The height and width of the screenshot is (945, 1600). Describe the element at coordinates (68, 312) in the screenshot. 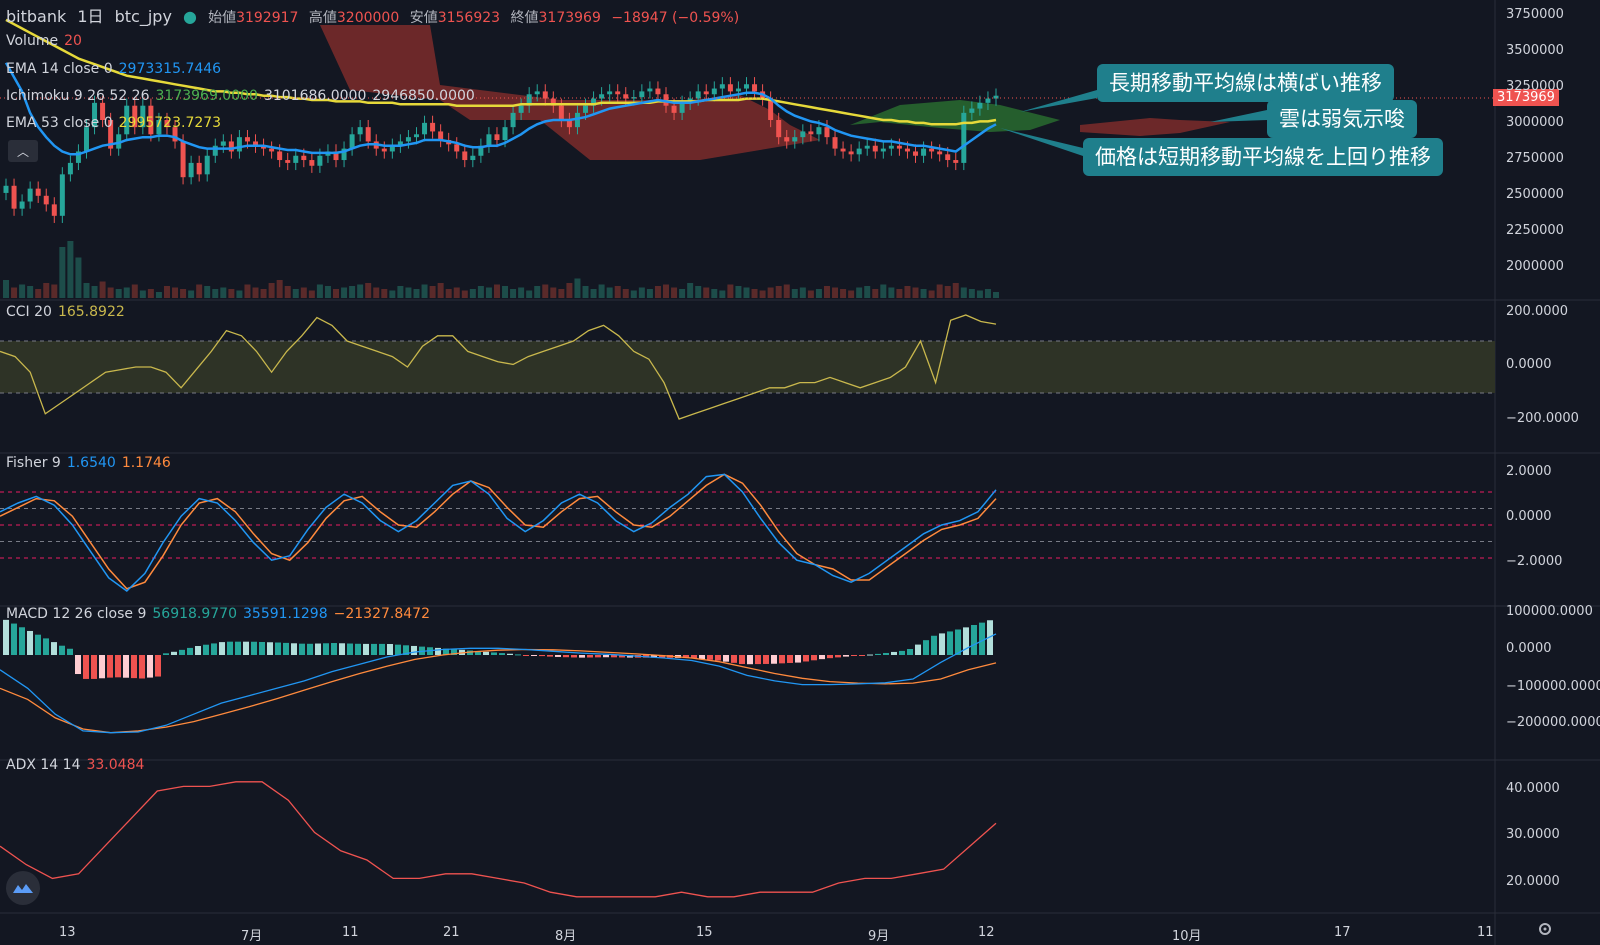

I see `cci-legend: CCI 20 165.8922` at that location.